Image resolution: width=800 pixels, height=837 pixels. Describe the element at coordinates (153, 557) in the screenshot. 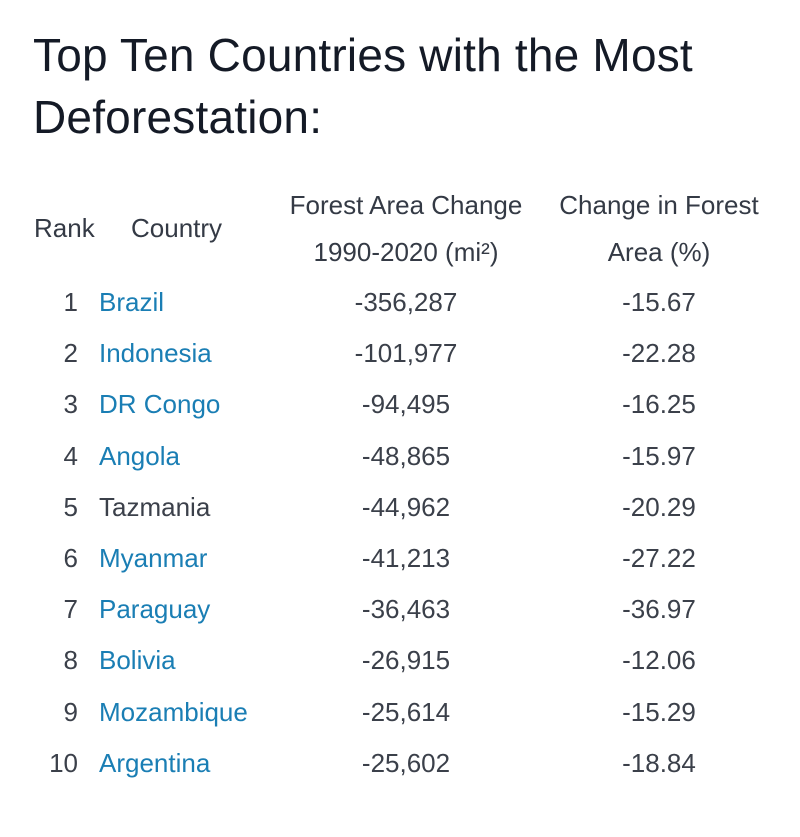

I see `country-link-myanmar: Myanmar` at that location.